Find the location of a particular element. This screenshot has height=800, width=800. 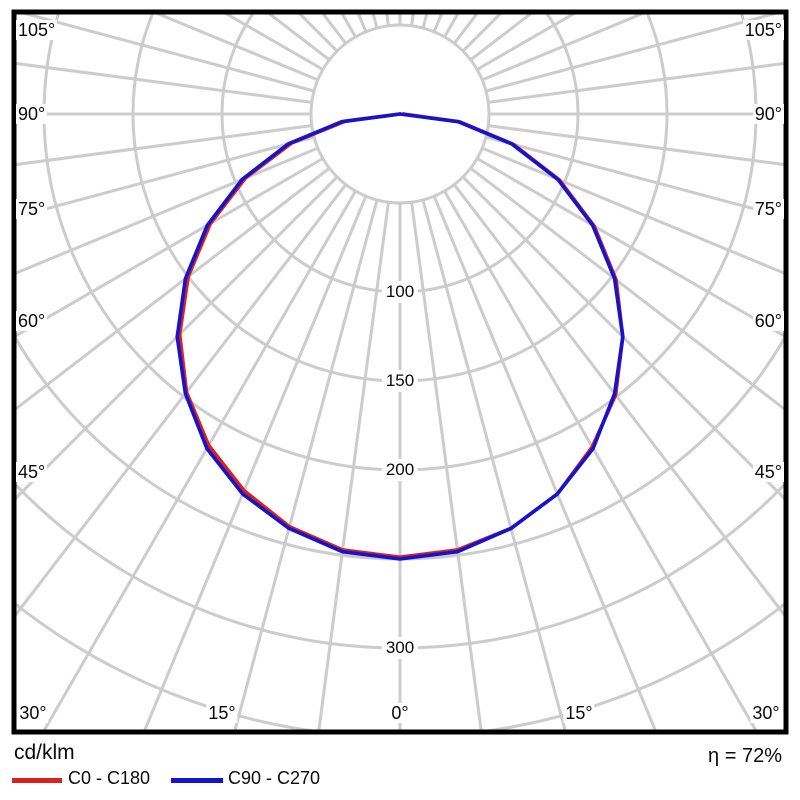

efficiency-label: η = 72% is located at coordinates (745, 756).